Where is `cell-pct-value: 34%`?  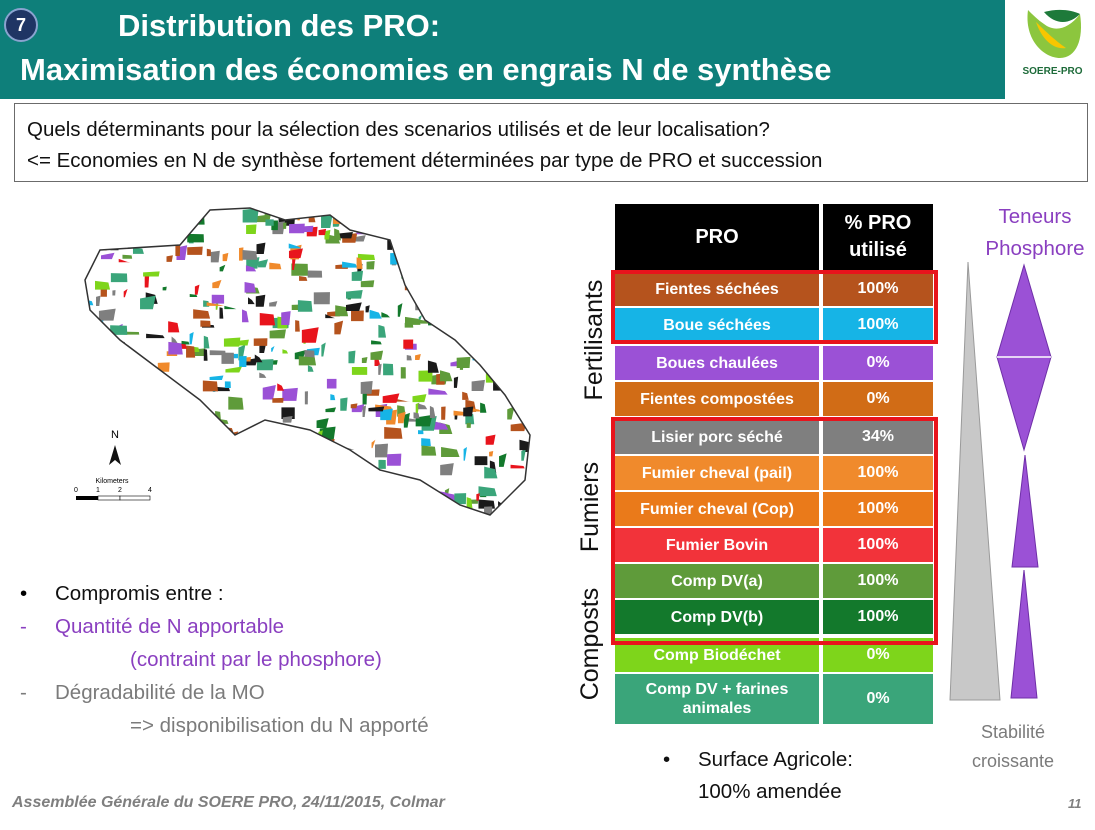
cell-pct-value: 34% is located at coordinates (878, 437).